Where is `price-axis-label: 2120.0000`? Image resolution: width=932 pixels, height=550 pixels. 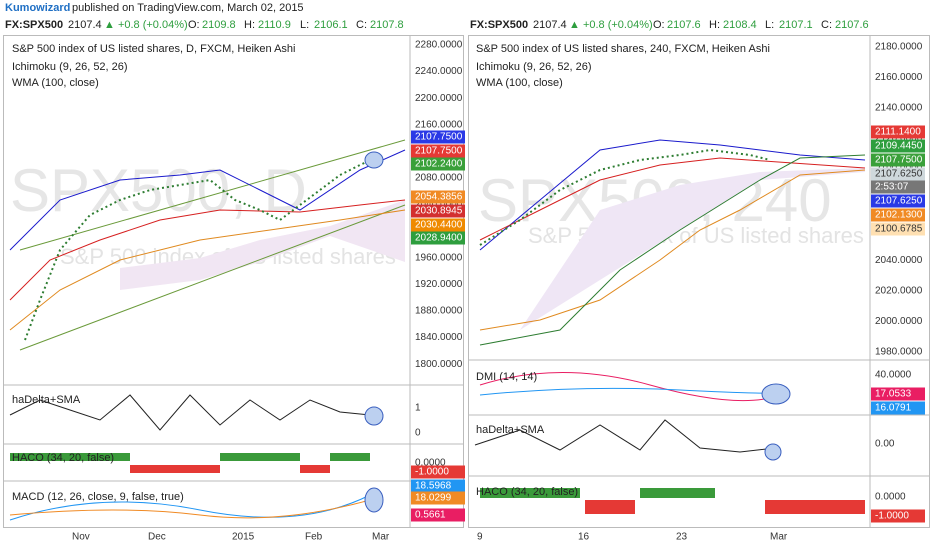
price-axis-label: 2120.0000 is located at coordinates (899, 138).